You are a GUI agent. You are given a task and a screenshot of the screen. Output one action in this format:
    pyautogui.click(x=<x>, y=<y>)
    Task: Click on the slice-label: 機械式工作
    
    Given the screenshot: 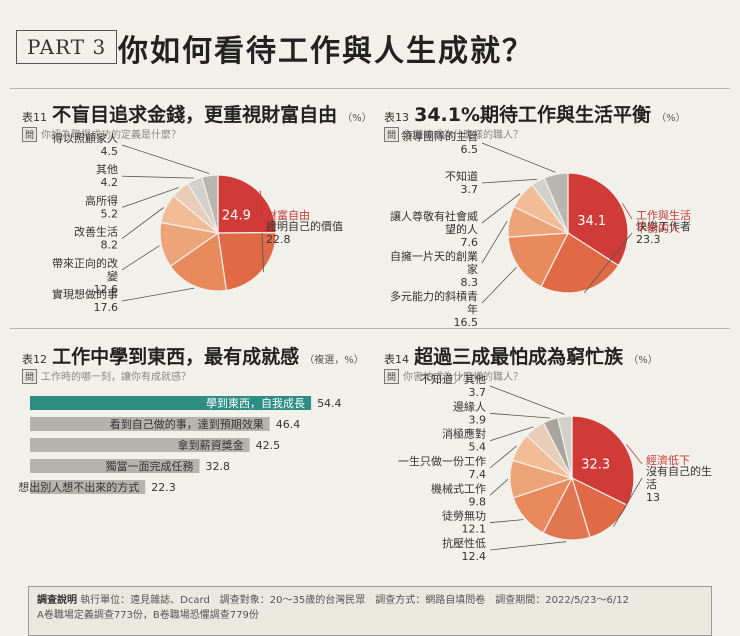 What is the action you would take?
    pyautogui.click(x=458, y=488)
    